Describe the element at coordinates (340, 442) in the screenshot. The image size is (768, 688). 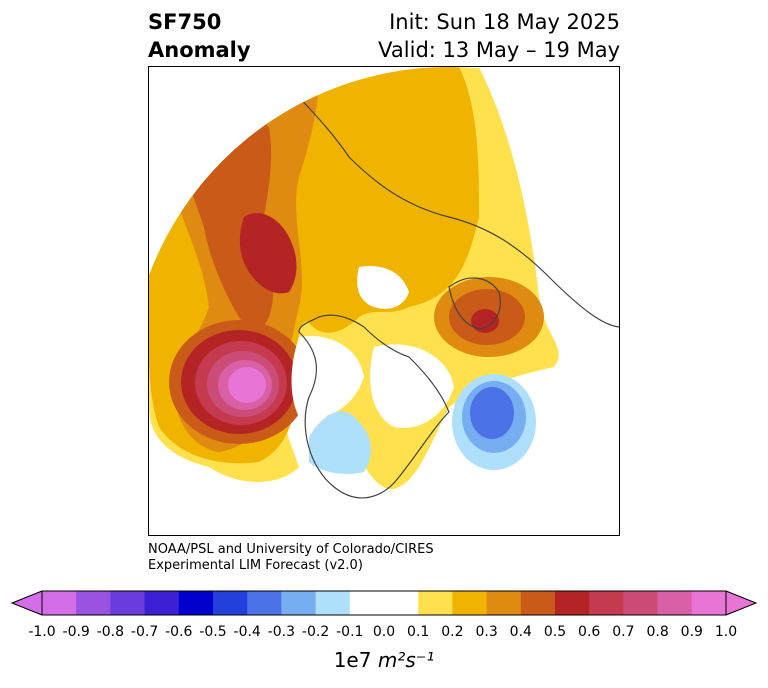
I see `western-us-anomaly` at that location.